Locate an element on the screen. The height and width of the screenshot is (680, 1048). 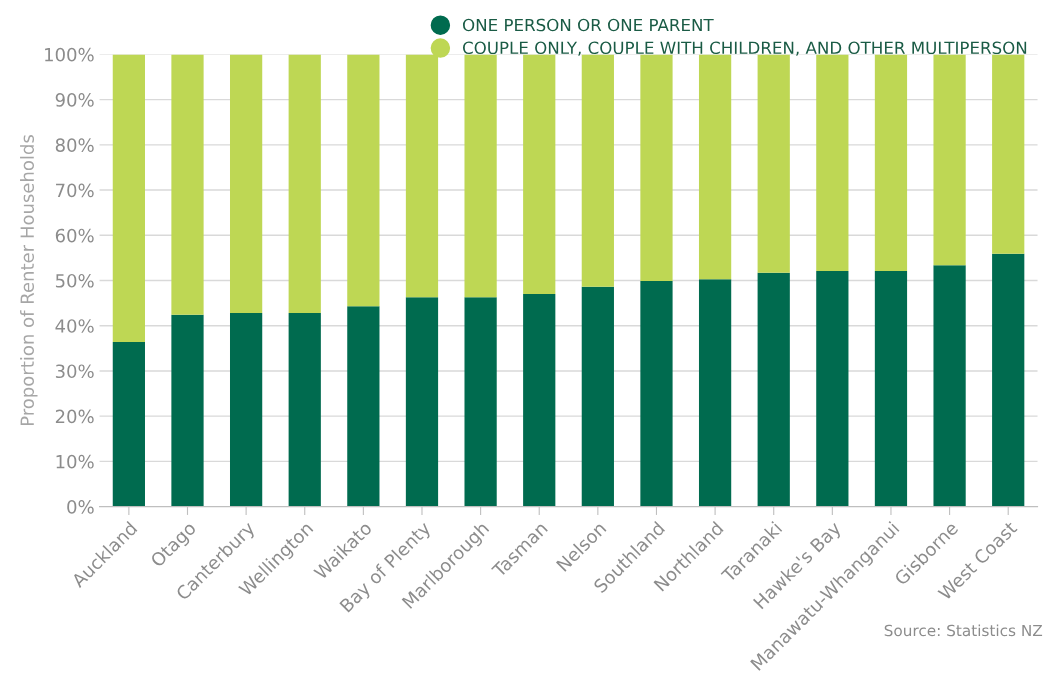
y-tick-label: 70% is located at coordinates (75, 190).